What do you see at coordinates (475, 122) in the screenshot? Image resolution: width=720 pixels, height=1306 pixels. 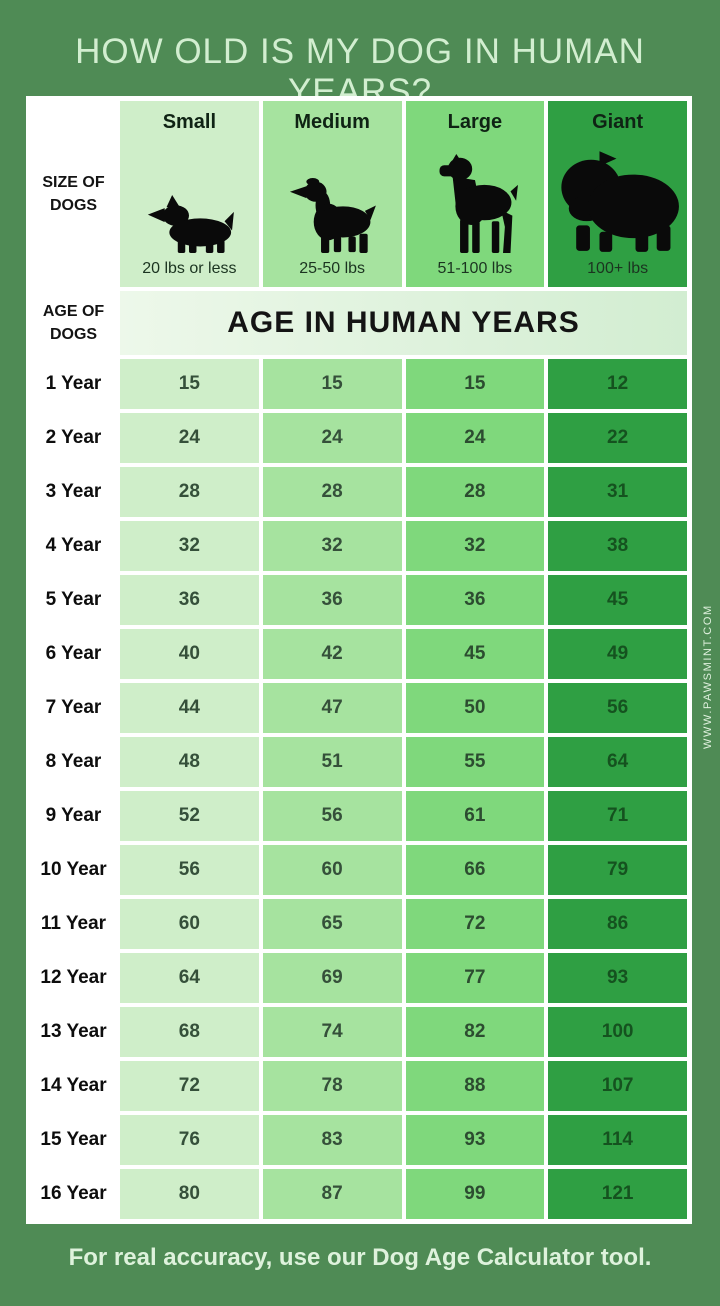 I see `column-title-large: Large` at bounding box center [475, 122].